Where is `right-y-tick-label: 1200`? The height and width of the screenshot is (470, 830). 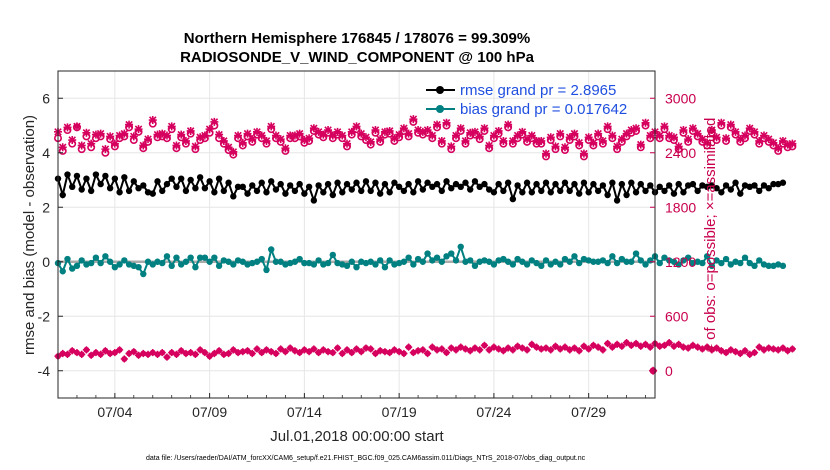 right-y-tick-label: 1200 is located at coordinates (680, 262).